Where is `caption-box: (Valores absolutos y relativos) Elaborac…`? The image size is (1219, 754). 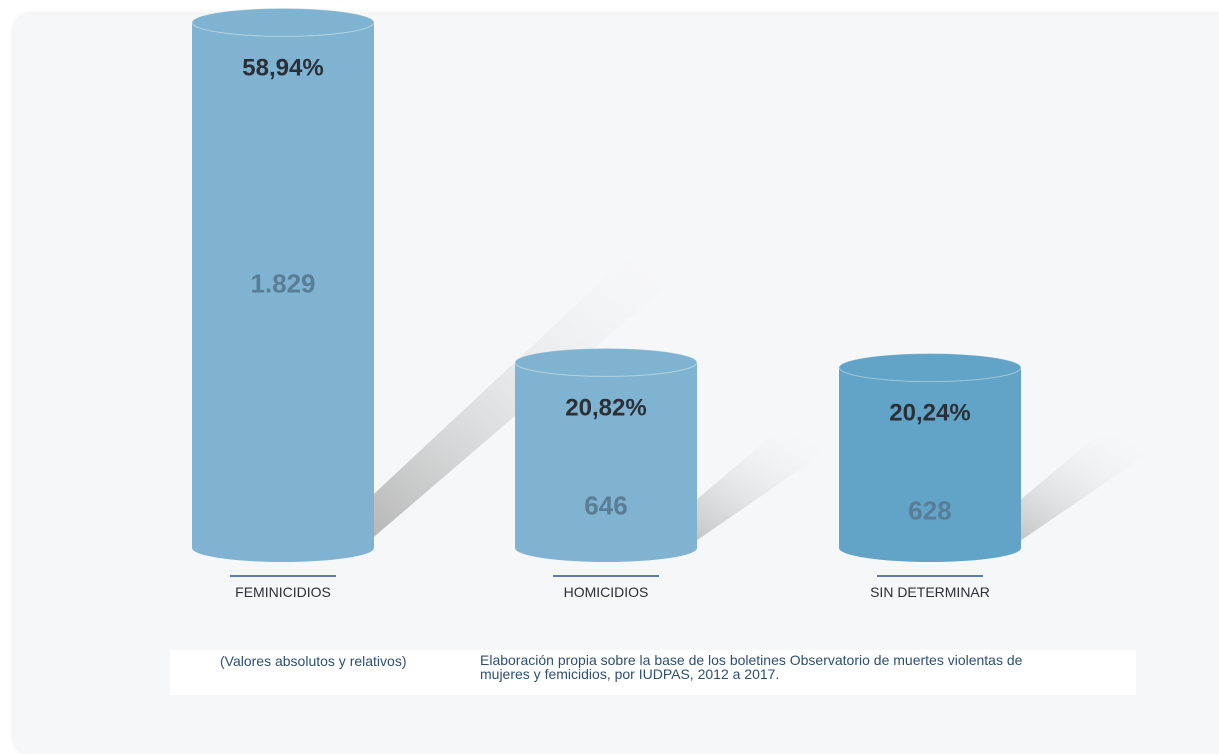 caption-box: (Valores absolutos y relativos) Elaborac… is located at coordinates (653, 672).